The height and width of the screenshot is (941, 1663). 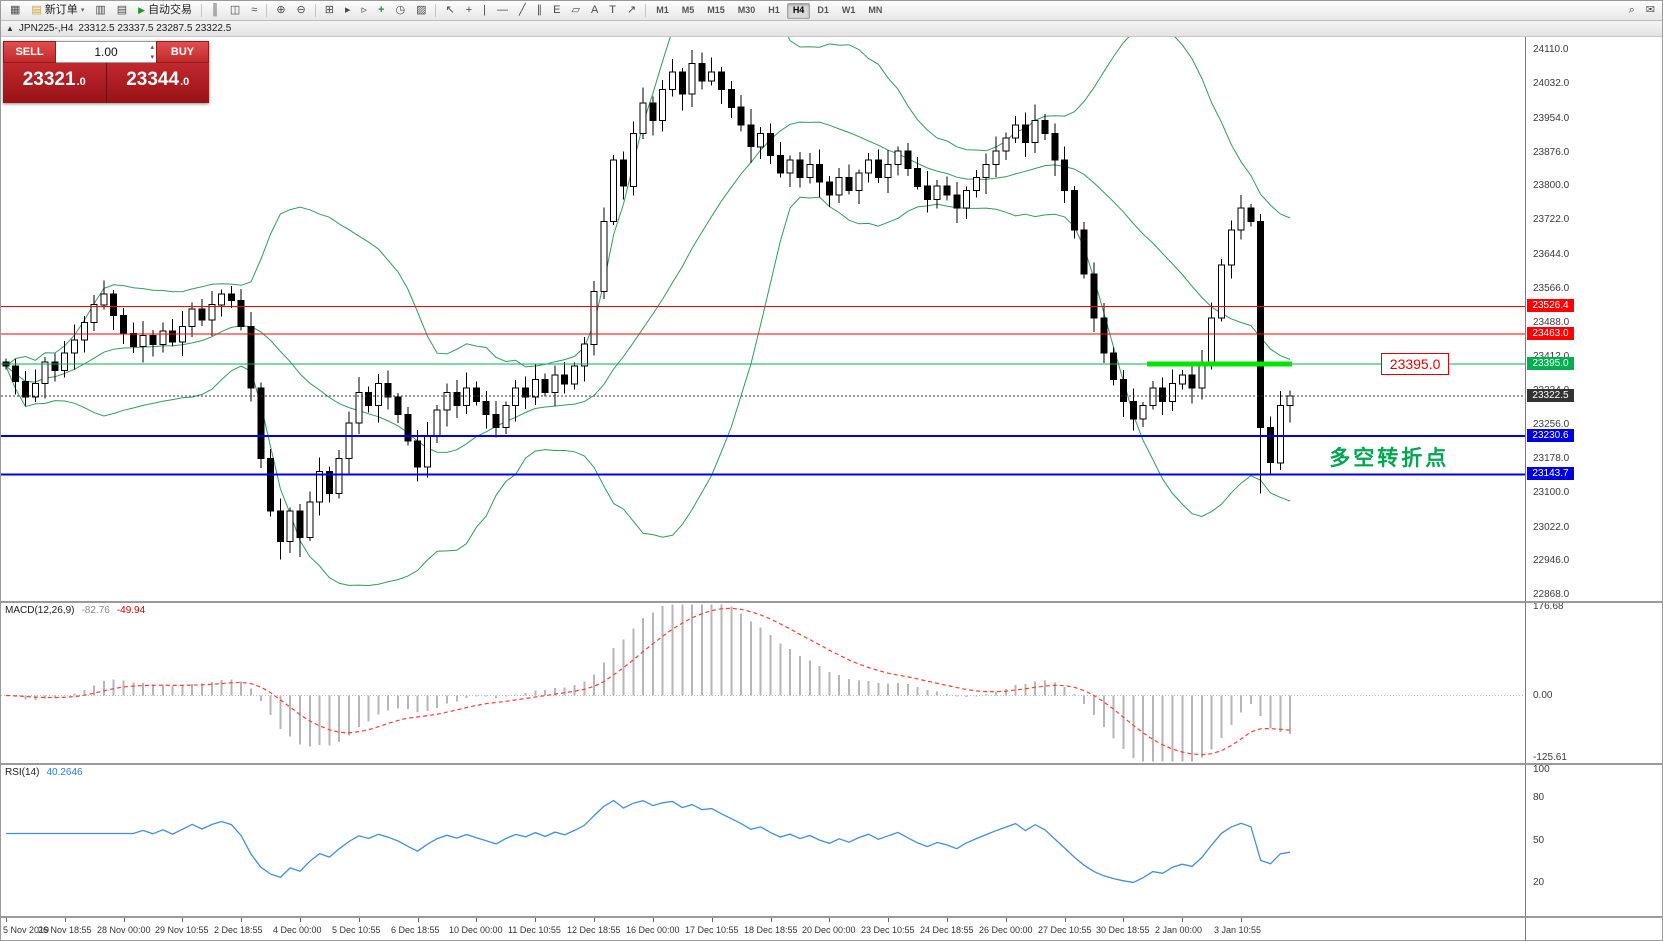 I want to click on rsi-label: RSI(14) 40.2646, so click(x=44, y=772).